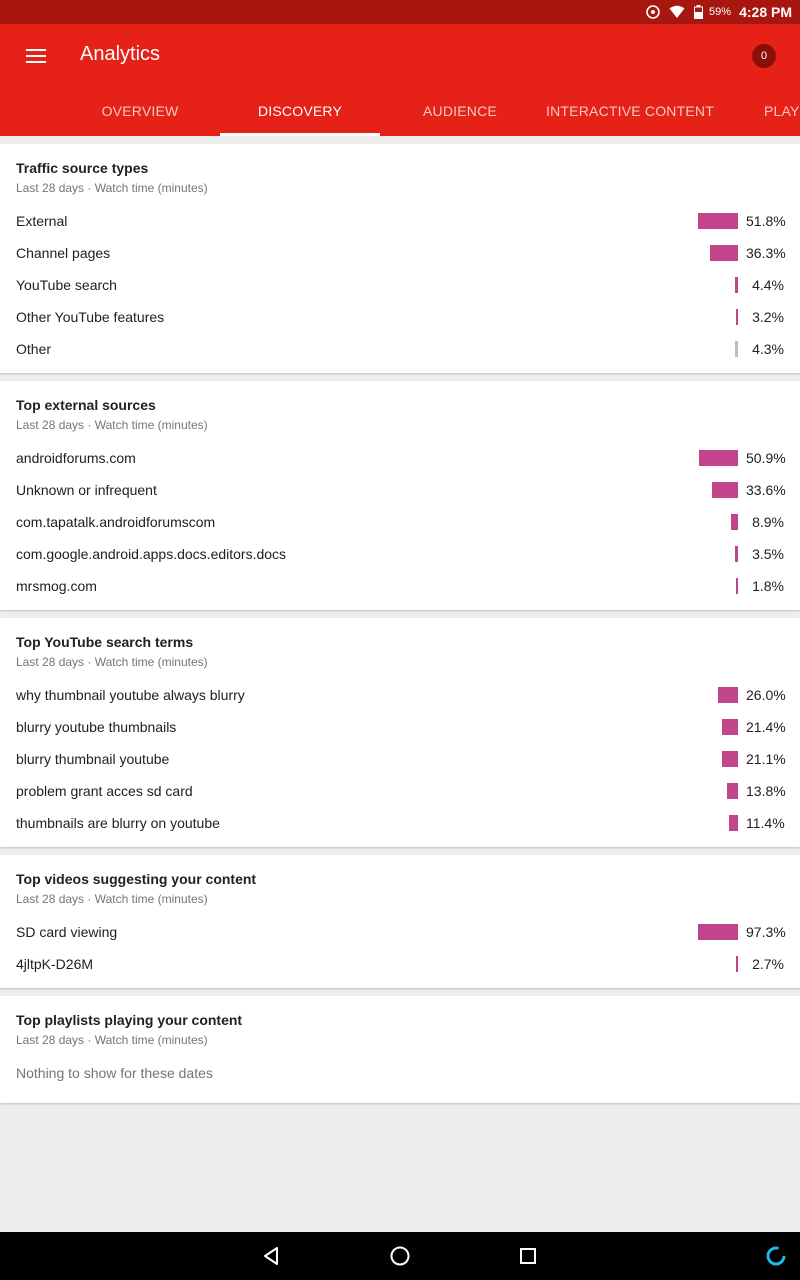 The width and height of the screenshot is (800, 1280). Describe the element at coordinates (401, 490) in the screenshot. I see `list-item: Unknown or infrequent 33.6%` at that location.